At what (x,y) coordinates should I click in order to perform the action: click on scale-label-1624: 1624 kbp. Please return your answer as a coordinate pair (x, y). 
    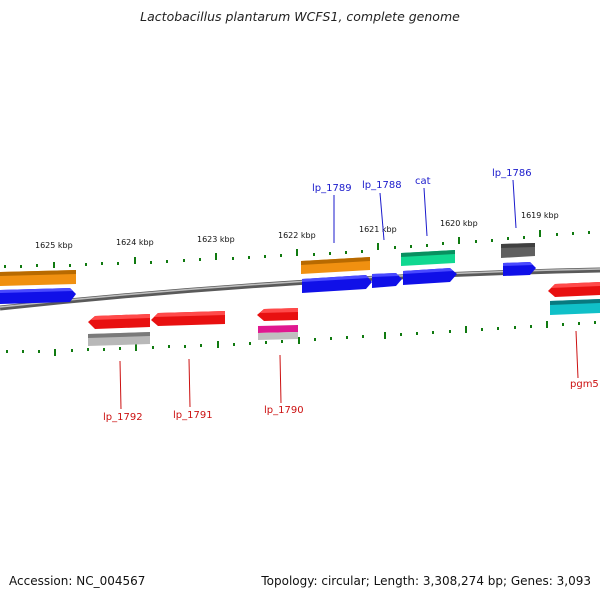
    Looking at the image, I should click on (135, 242).